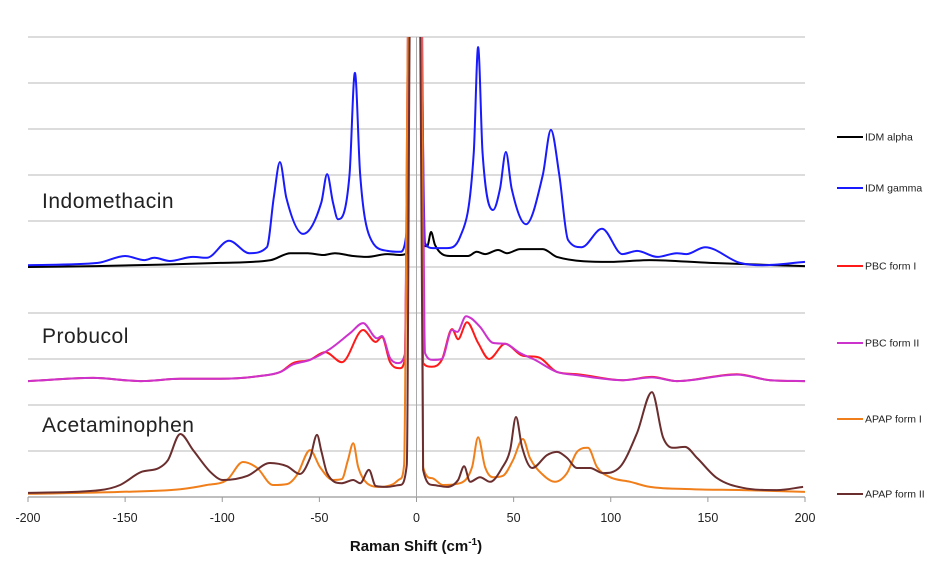  I want to click on x-tick-labels: -200 -150 -100 -50 0 50 100 150 200, so click(415, 511).